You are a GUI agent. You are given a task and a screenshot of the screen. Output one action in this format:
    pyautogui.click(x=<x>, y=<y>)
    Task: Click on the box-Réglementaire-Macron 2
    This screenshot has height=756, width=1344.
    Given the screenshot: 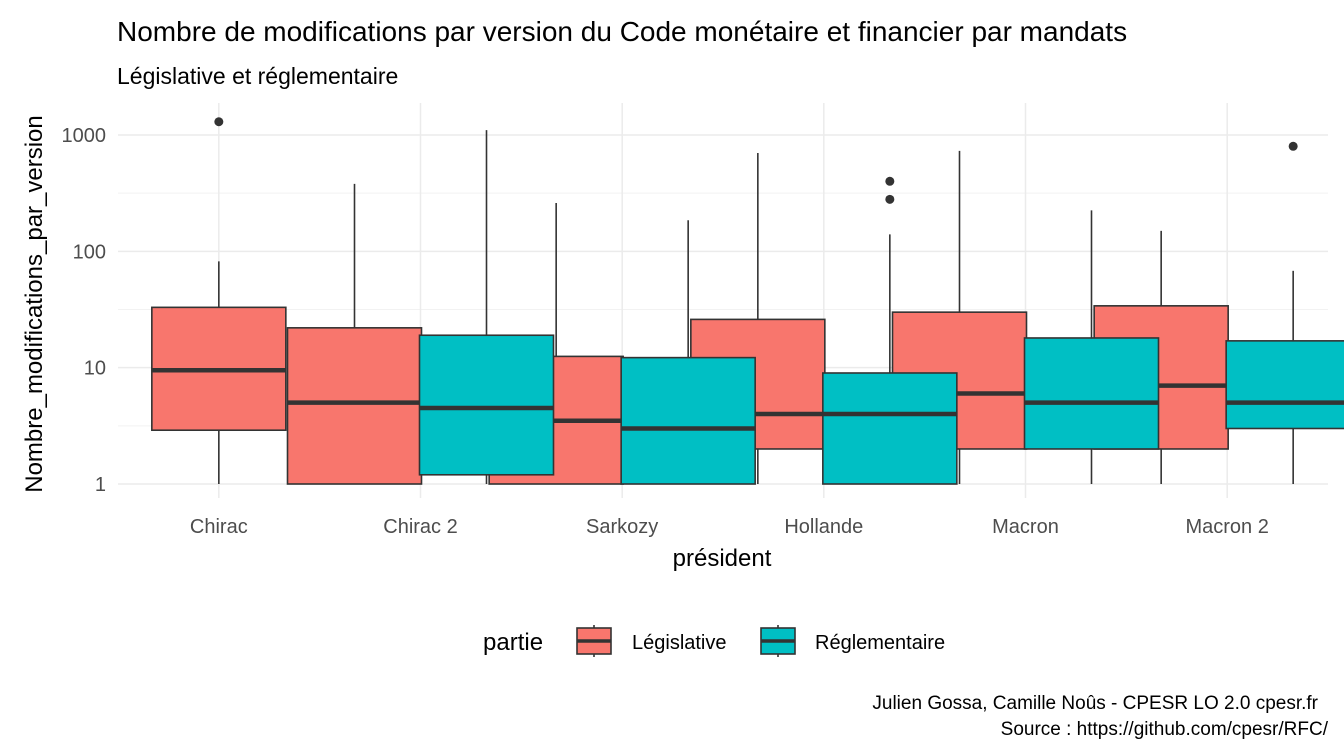 What is the action you would take?
    pyautogui.click(x=1284, y=312)
    